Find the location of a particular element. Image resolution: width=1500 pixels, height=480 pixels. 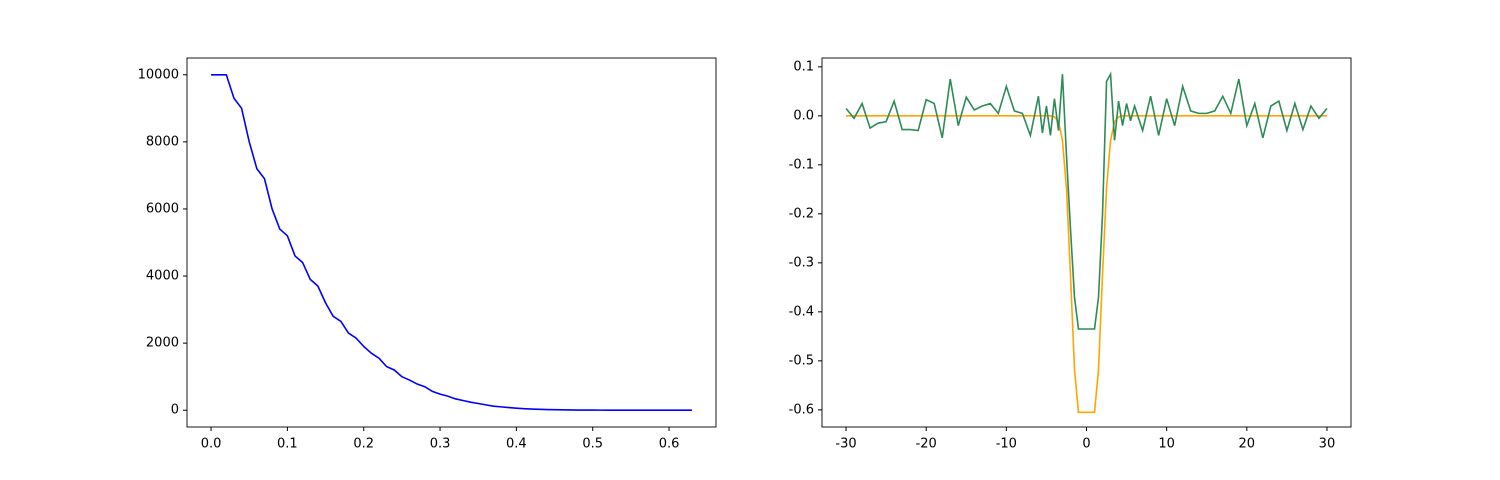

y-tick-label: -0.3 is located at coordinates (801, 262).